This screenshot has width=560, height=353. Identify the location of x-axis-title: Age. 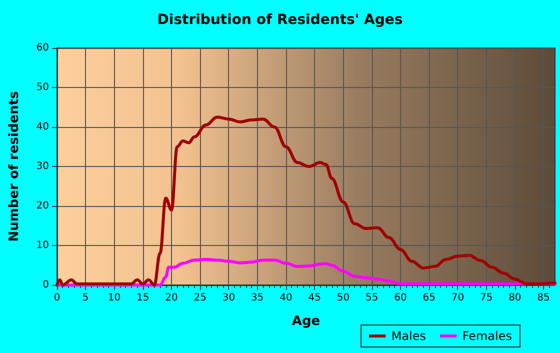
(306, 321).